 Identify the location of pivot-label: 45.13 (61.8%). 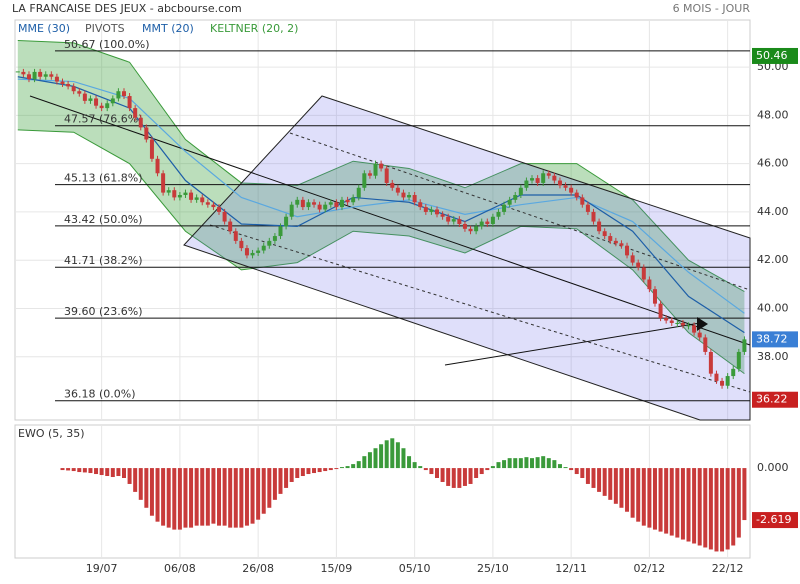
(103, 178).